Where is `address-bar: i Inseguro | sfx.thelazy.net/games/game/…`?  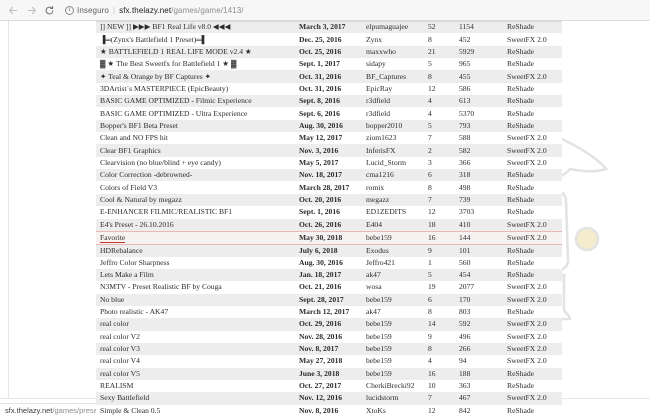
address-bar: i Inseguro | sfx.thelazy.net/games/game/… is located at coordinates (354, 10).